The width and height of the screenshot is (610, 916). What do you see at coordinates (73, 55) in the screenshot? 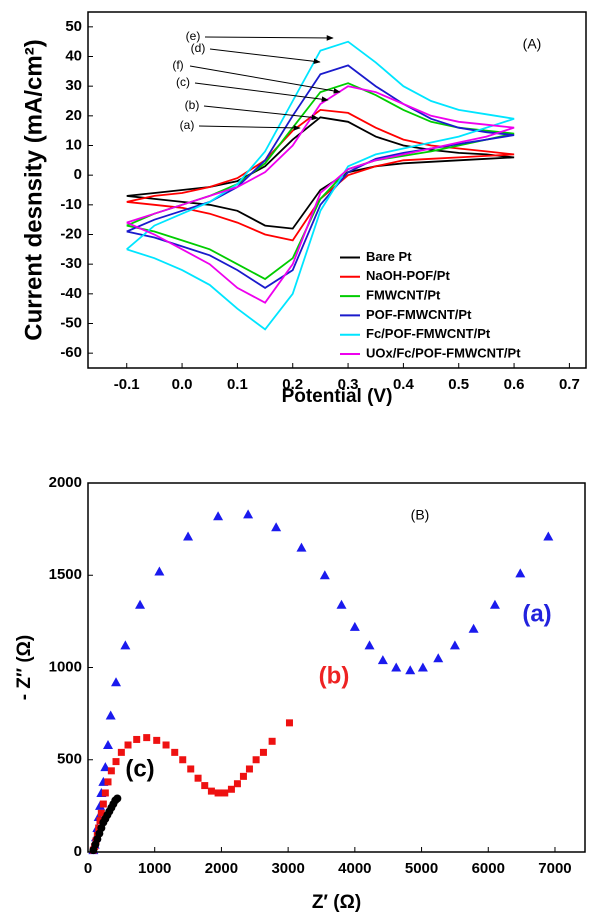
I see `y-tick-label: 40` at bounding box center [73, 55].